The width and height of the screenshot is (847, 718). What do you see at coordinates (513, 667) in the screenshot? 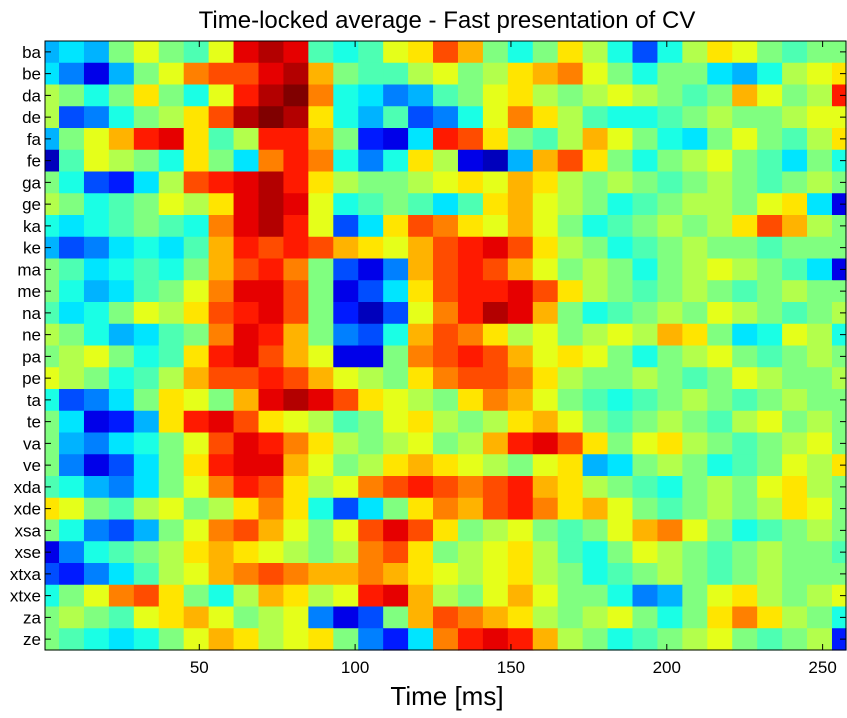
I see `x-tick-labels: 50 100 150 200 250` at bounding box center [513, 667].